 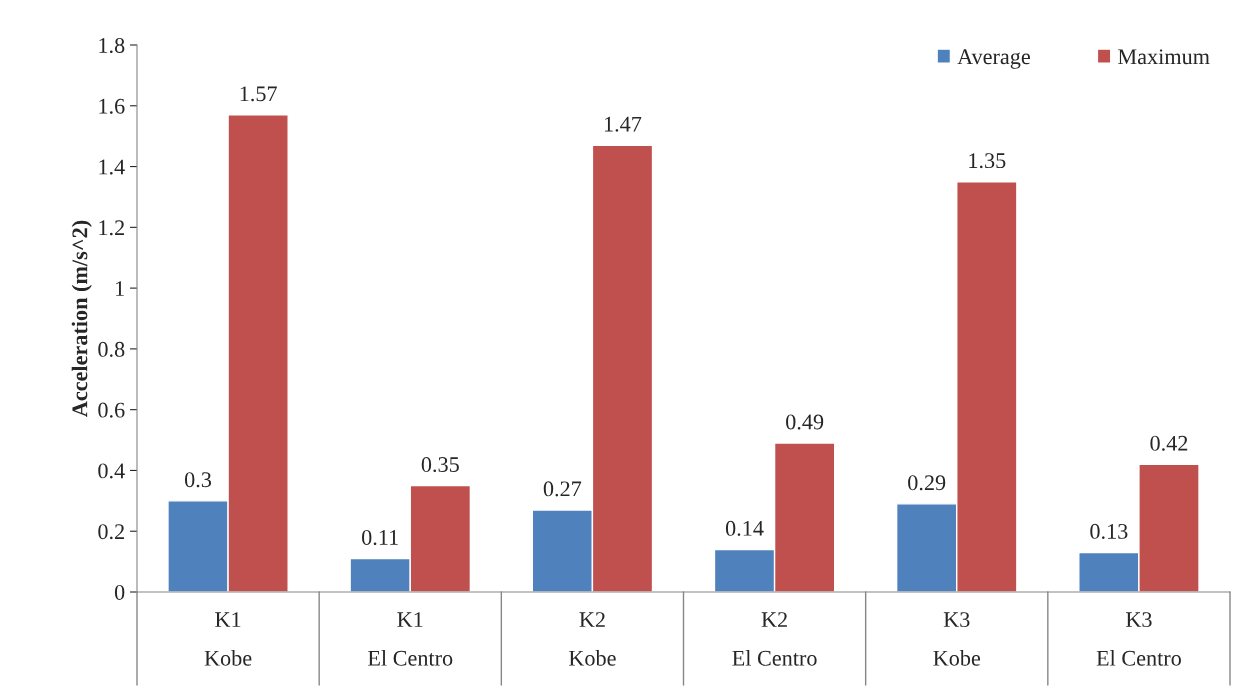 What do you see at coordinates (805, 422) in the screenshot?
I see `data-label: 0.49` at bounding box center [805, 422].